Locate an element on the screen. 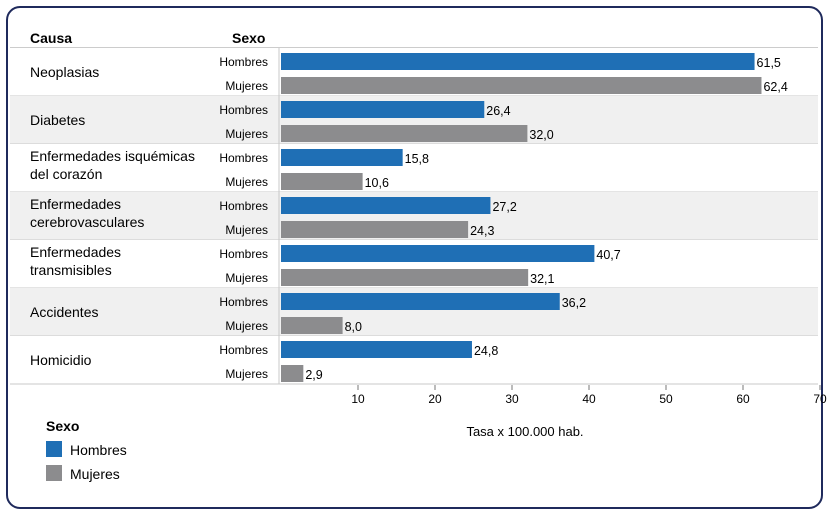  value-label: 8,0 is located at coordinates (353, 327).